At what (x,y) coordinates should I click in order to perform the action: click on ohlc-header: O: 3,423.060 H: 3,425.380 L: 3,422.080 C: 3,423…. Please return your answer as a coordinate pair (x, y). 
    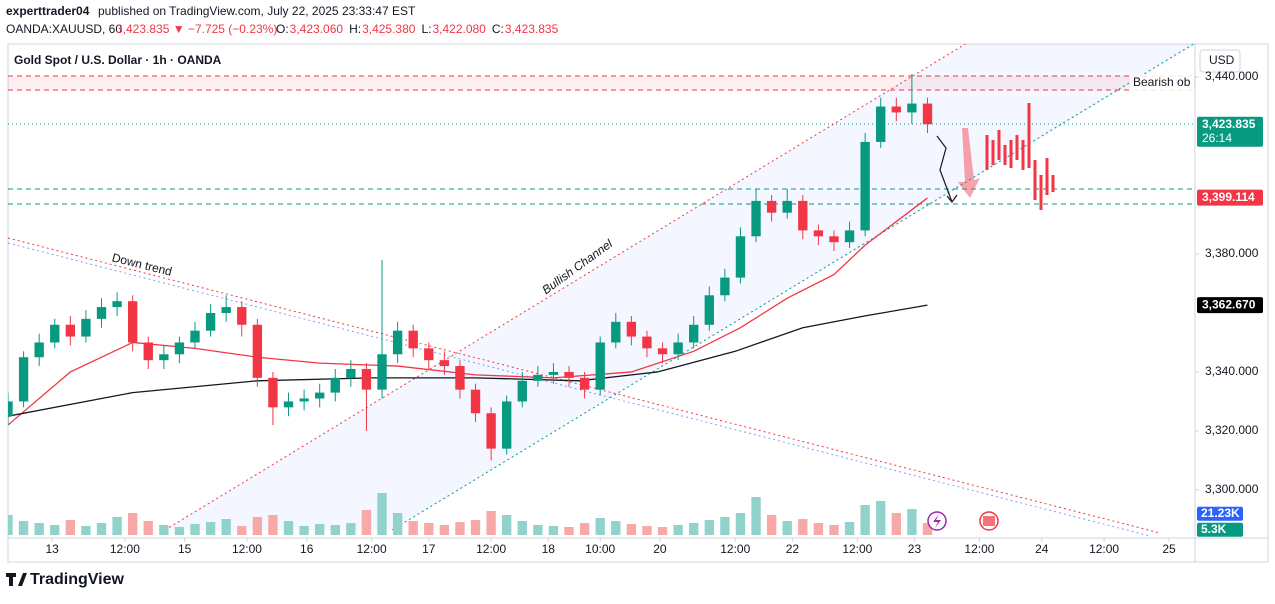
    Looking at the image, I should click on (417, 29).